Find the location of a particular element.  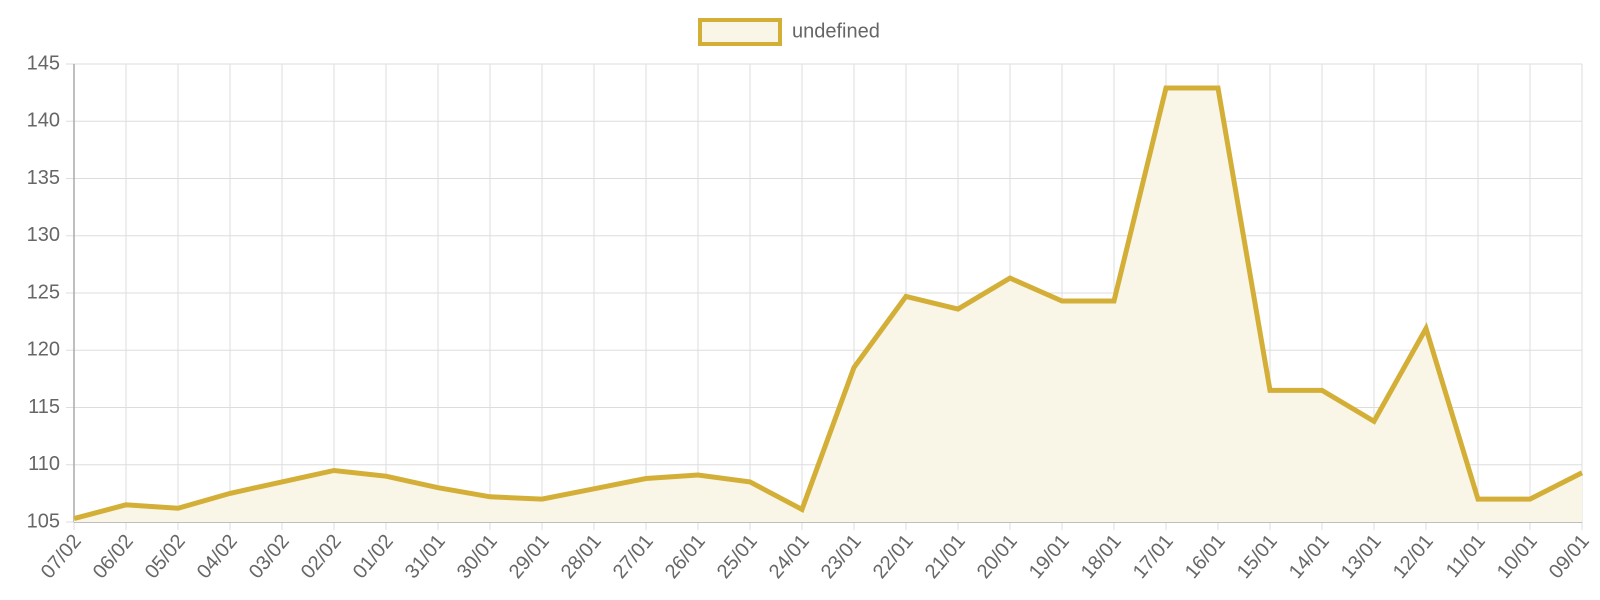

x-tick-label: 14/01 is located at coordinates (1309, 556).